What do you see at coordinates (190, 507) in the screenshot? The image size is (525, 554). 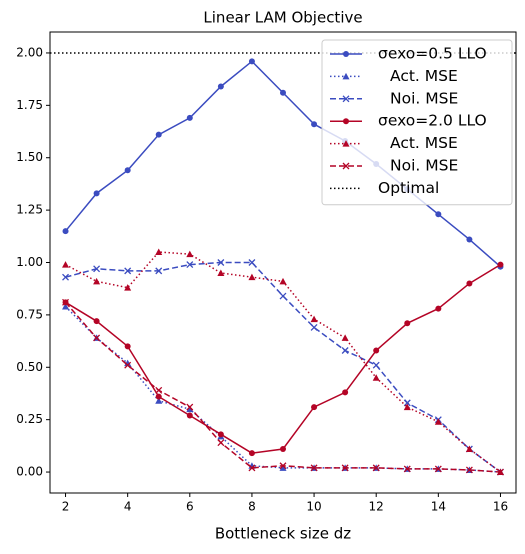 I see `x-tick-label: 6` at bounding box center [190, 507].